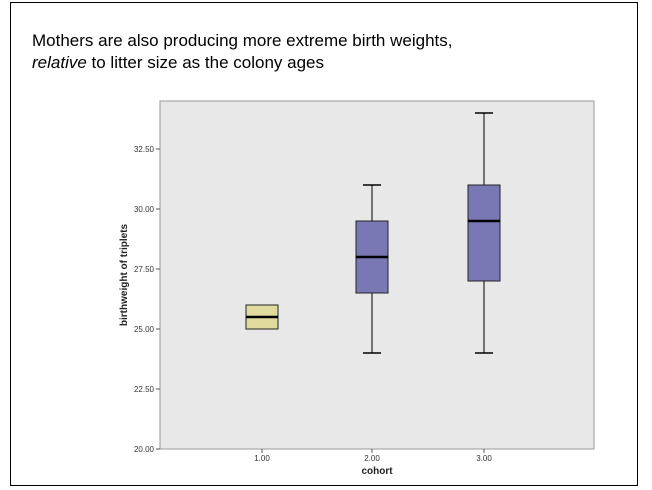 This screenshot has height=490, width=652. I want to click on y-tick-label: 30.00, so click(144, 209).